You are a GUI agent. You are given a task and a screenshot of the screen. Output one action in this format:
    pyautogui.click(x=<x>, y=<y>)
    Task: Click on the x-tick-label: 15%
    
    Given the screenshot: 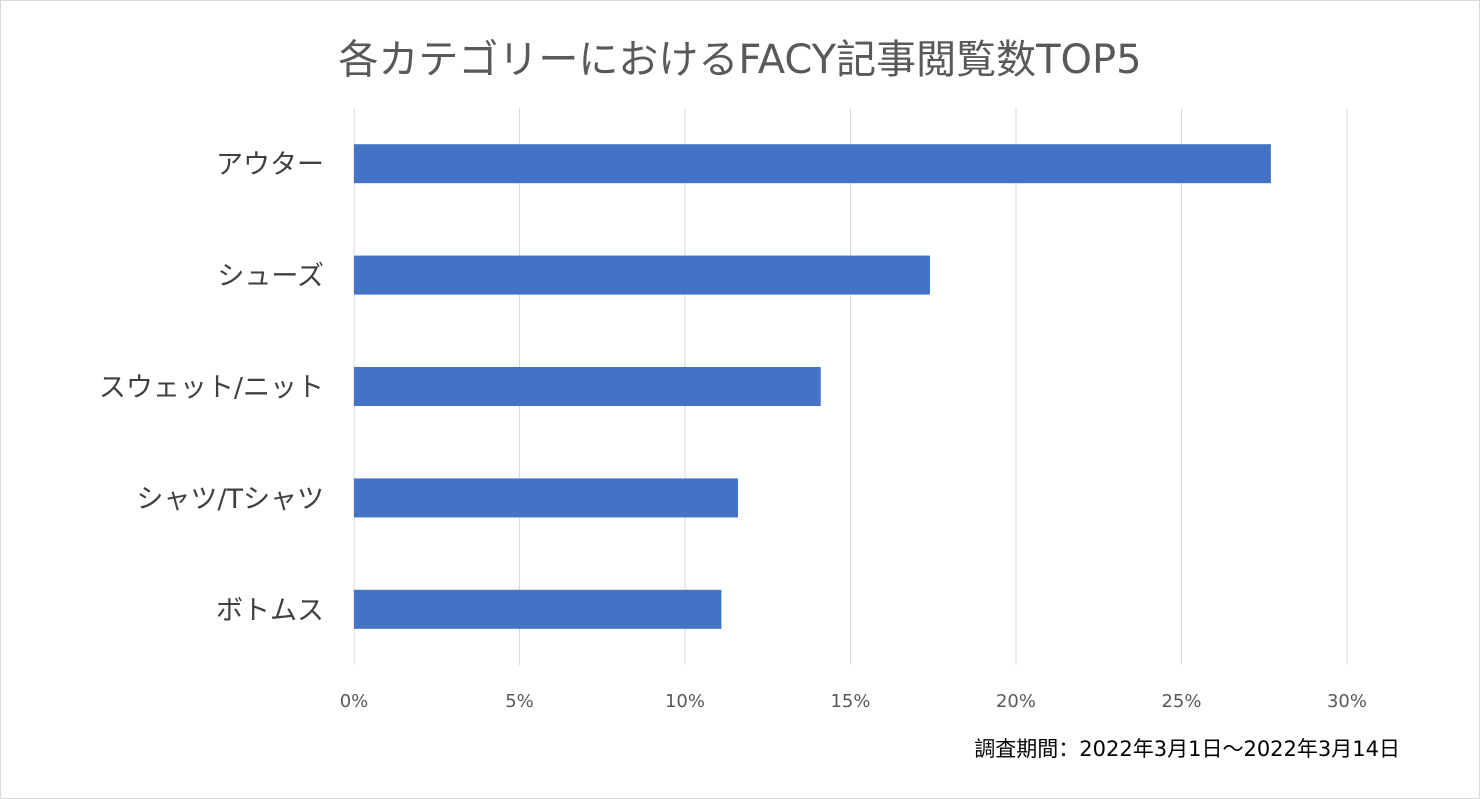 What is the action you would take?
    pyautogui.click(x=850, y=701)
    